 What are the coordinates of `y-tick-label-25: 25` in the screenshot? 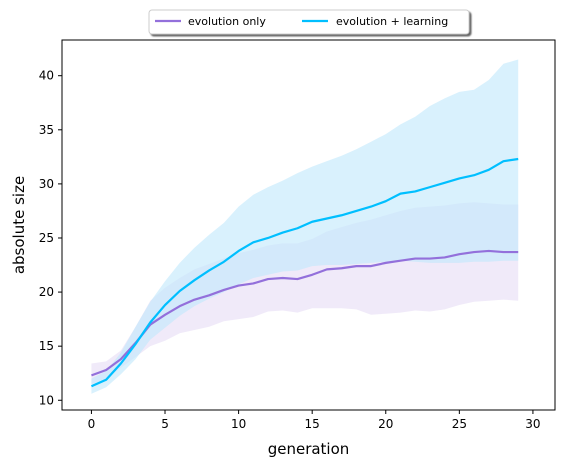 It's located at (46, 238).